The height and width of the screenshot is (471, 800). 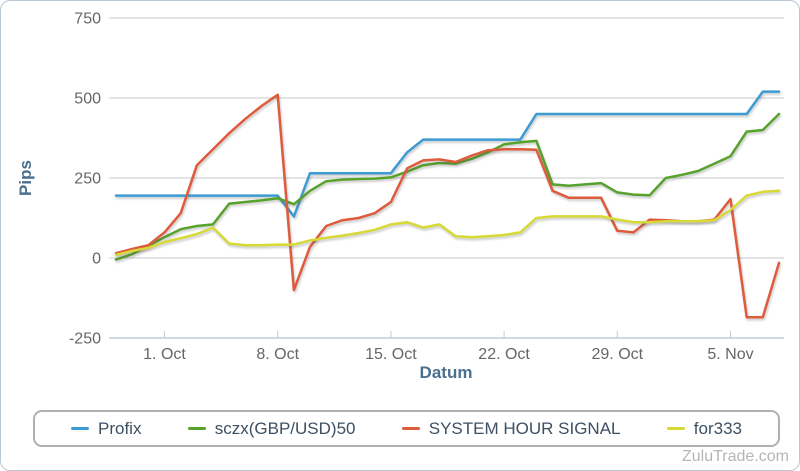 I want to click on y-tick-label: -250, so click(x=85, y=339).